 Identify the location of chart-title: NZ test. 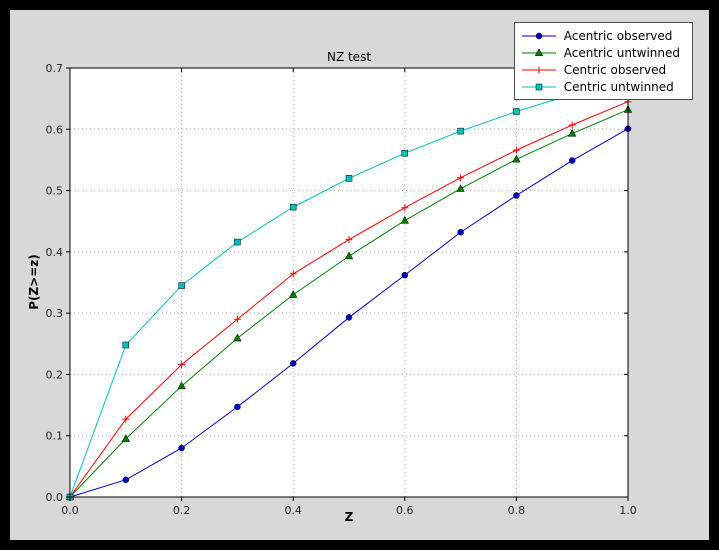
(349, 57).